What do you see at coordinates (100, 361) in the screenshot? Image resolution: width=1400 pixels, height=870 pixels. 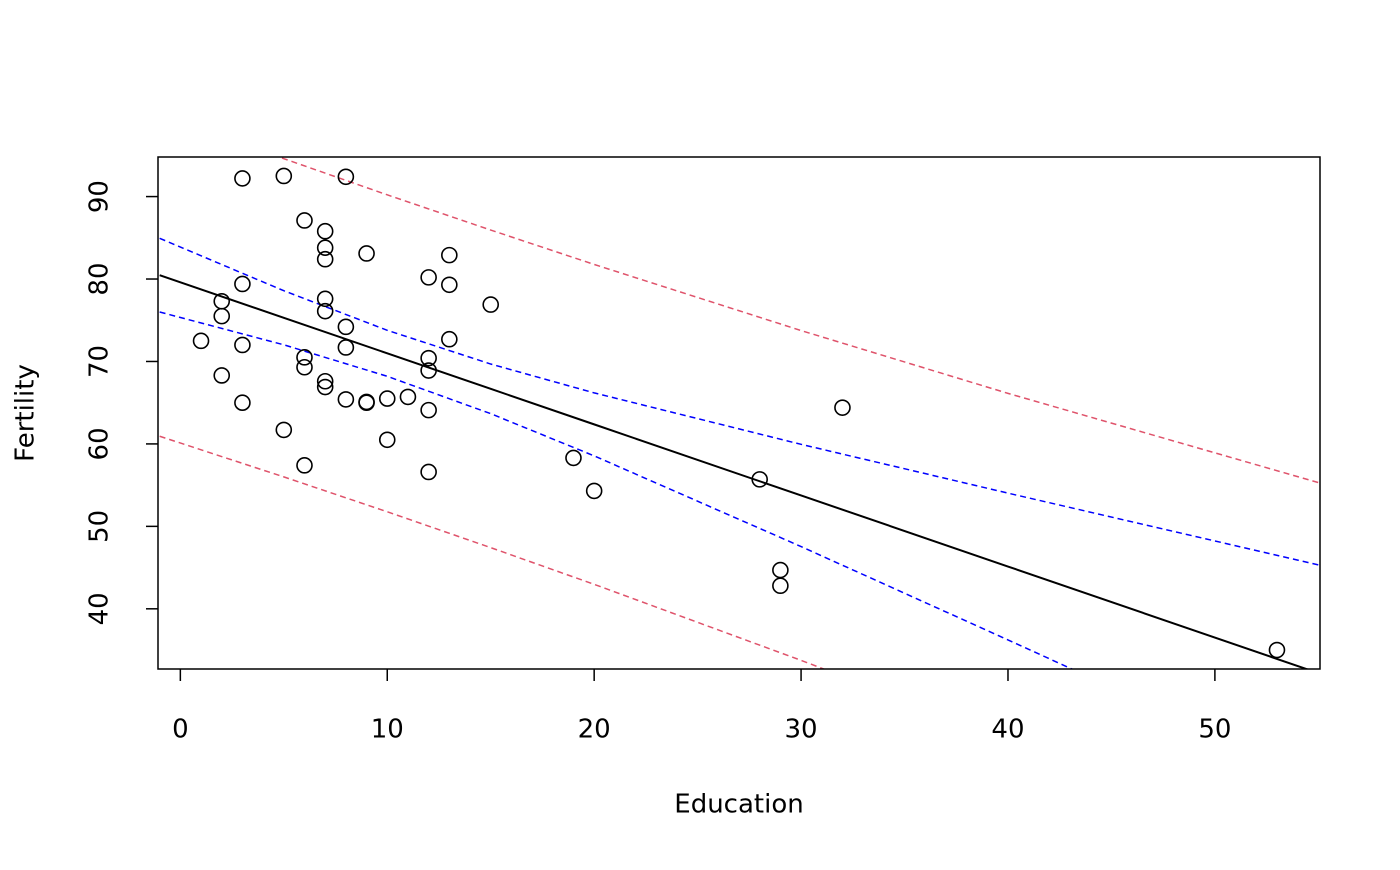 I see `y-tick-label: 70` at bounding box center [100, 361].